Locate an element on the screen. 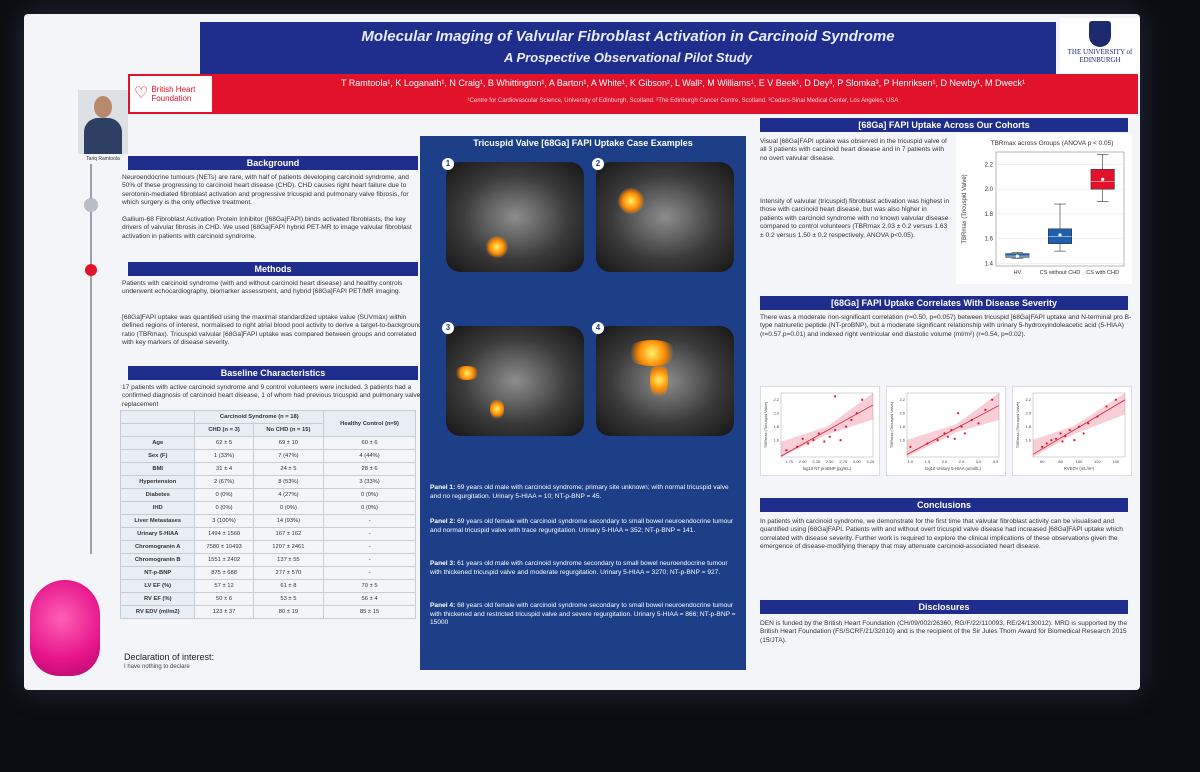 Image resolution: width=1200 pixels, height=772 pixels. row-label: Diabetes is located at coordinates (157, 495).